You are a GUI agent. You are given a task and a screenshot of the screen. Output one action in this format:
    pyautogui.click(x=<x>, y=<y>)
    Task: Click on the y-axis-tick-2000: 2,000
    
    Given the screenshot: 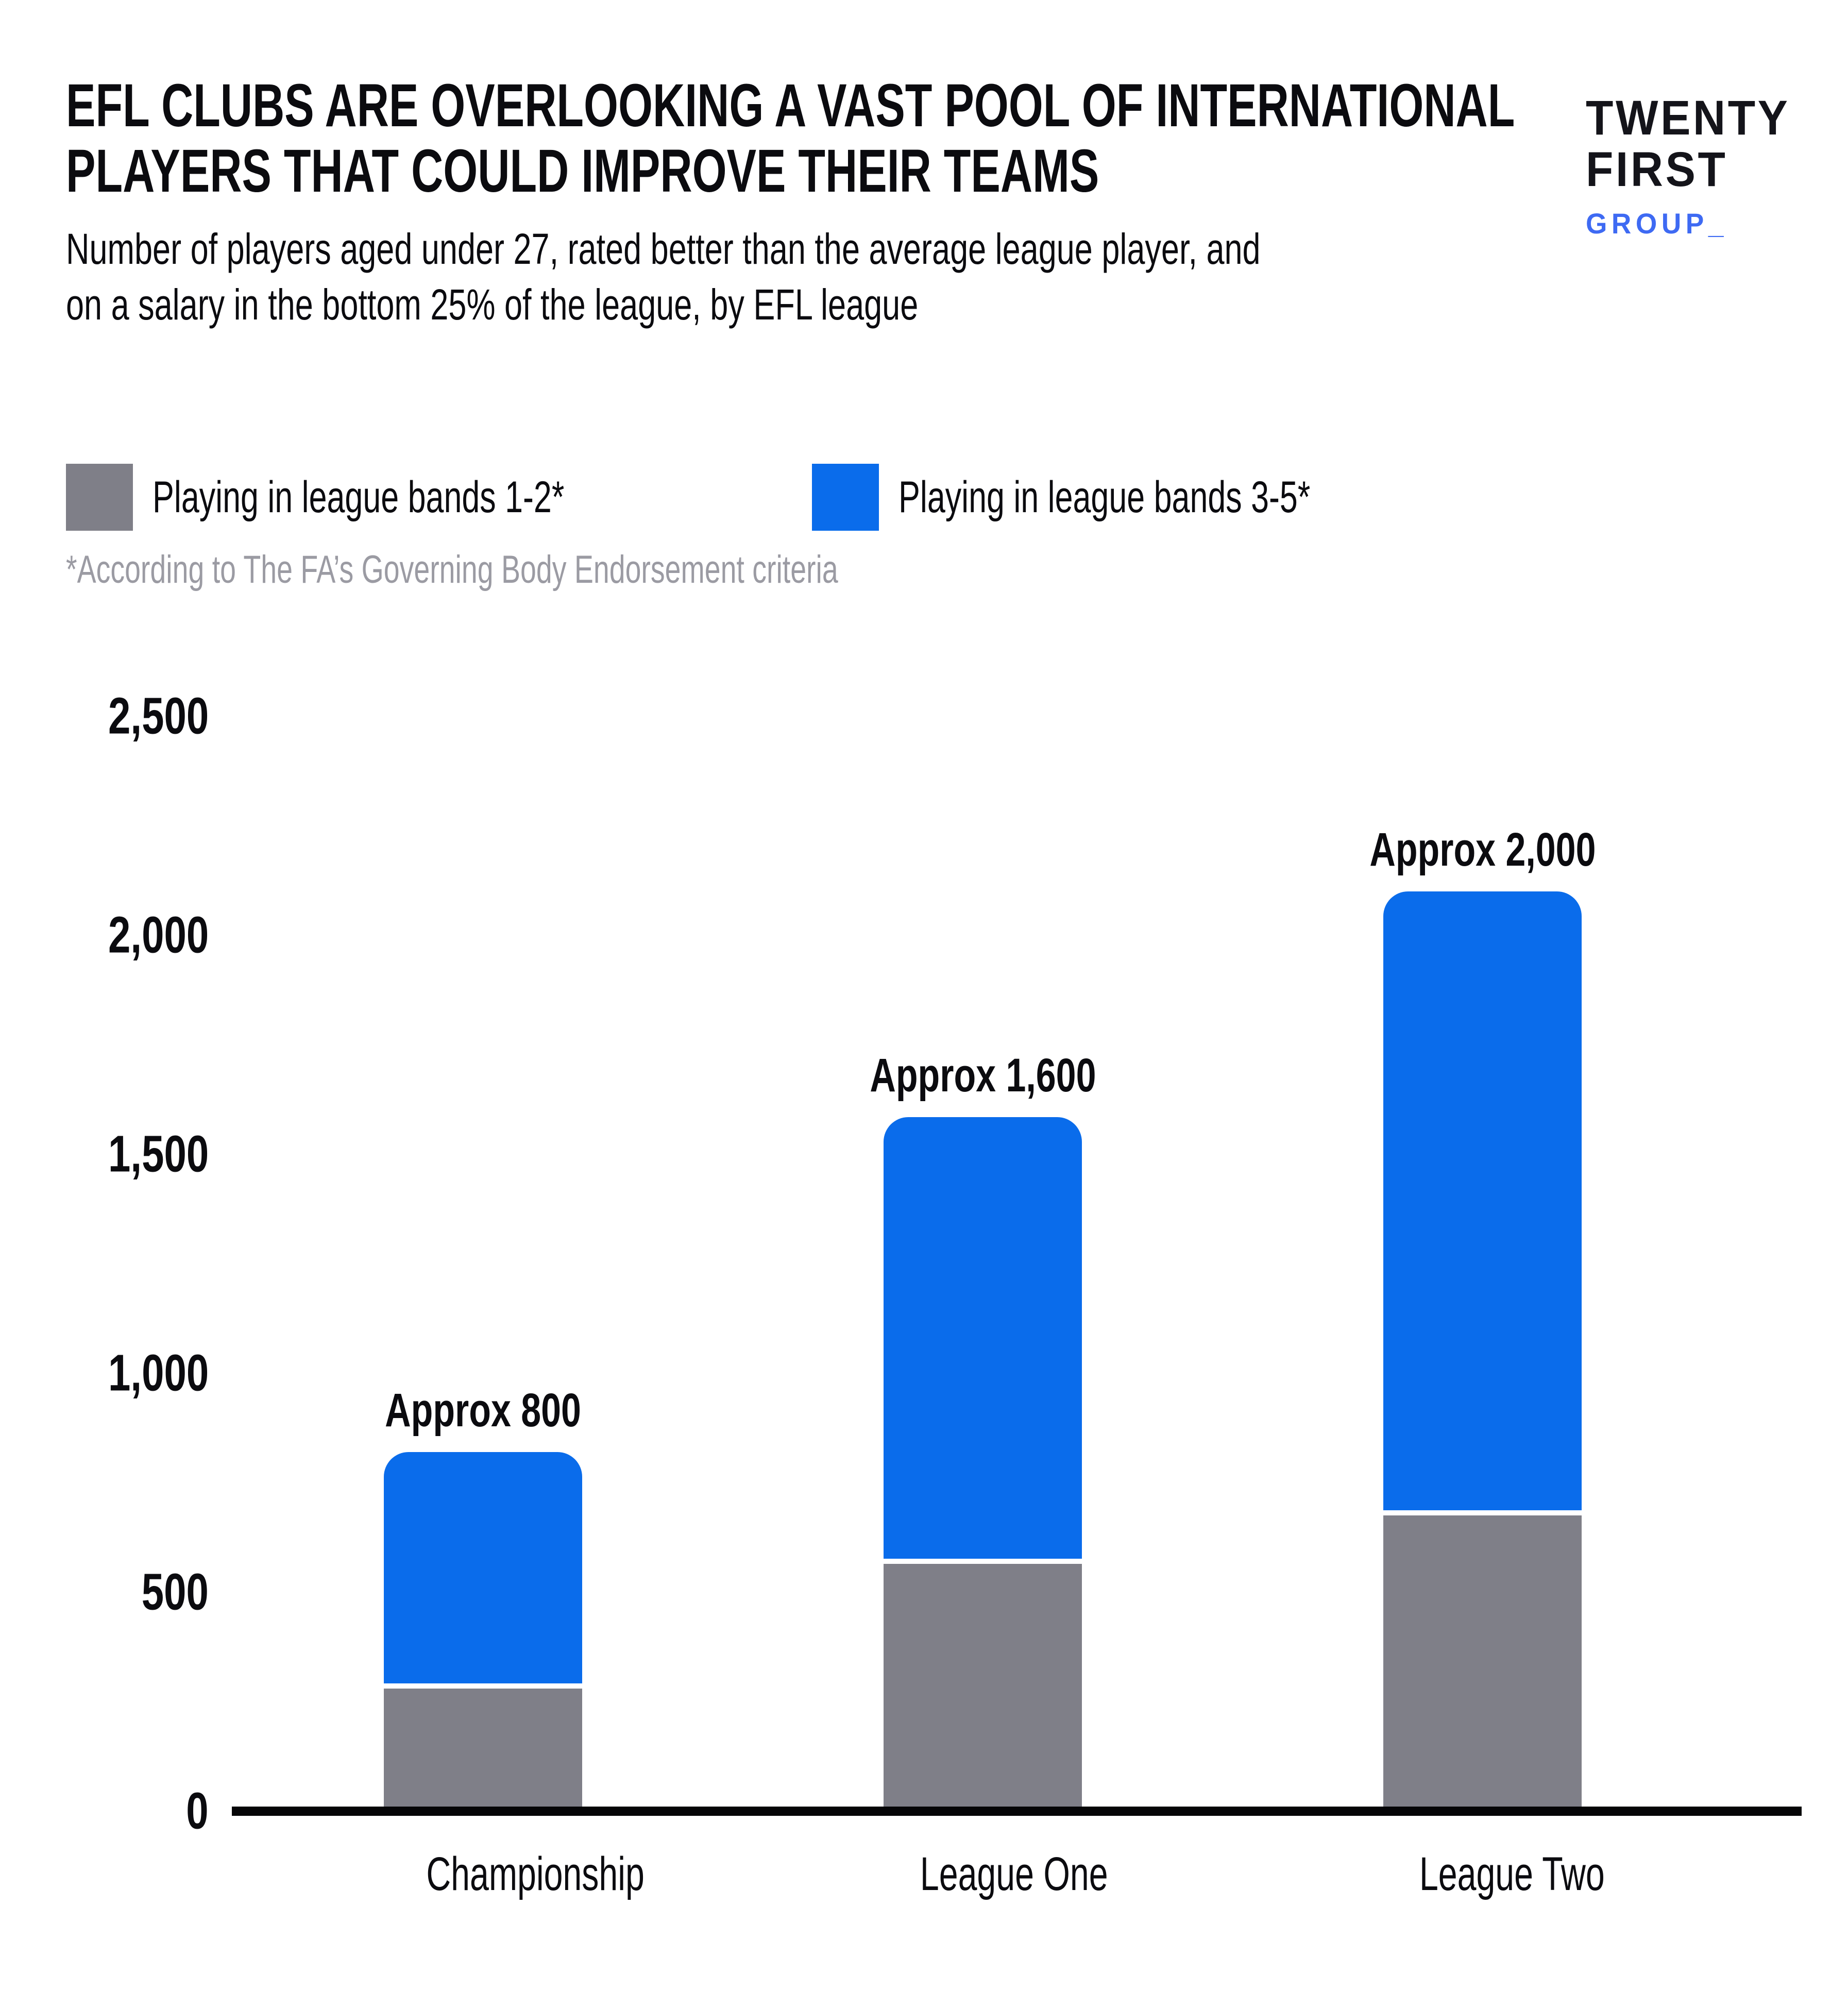 What is the action you would take?
    pyautogui.click(x=158, y=935)
    